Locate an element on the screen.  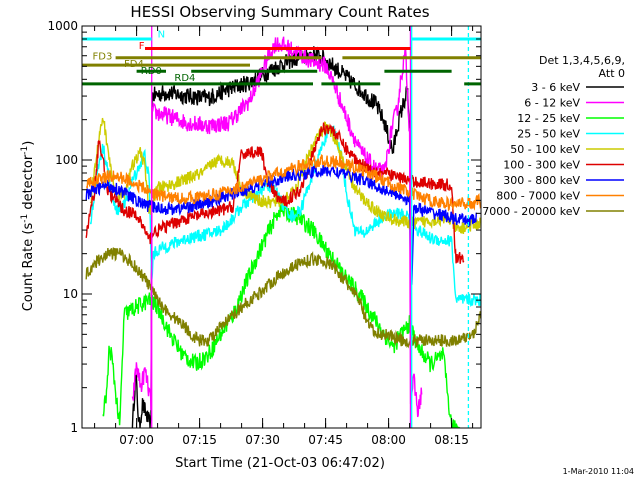
legend-entry-label: 12 - 25 keV is located at coordinates (548, 118).